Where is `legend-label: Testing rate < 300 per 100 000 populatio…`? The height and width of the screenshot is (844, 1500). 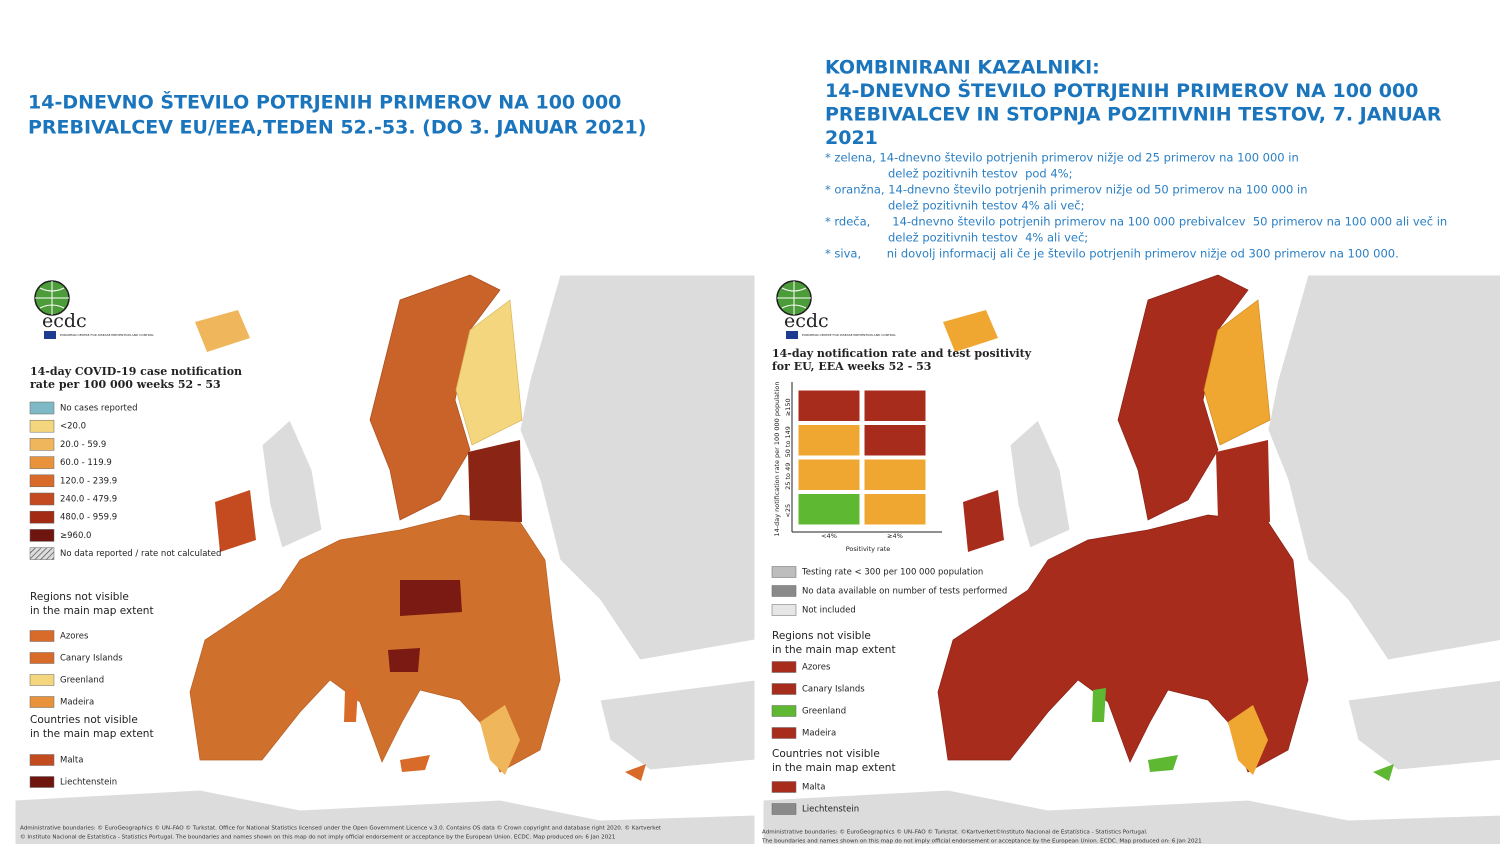
legend-label: Testing rate < 300 per 100 000 populatio… is located at coordinates (892, 573).